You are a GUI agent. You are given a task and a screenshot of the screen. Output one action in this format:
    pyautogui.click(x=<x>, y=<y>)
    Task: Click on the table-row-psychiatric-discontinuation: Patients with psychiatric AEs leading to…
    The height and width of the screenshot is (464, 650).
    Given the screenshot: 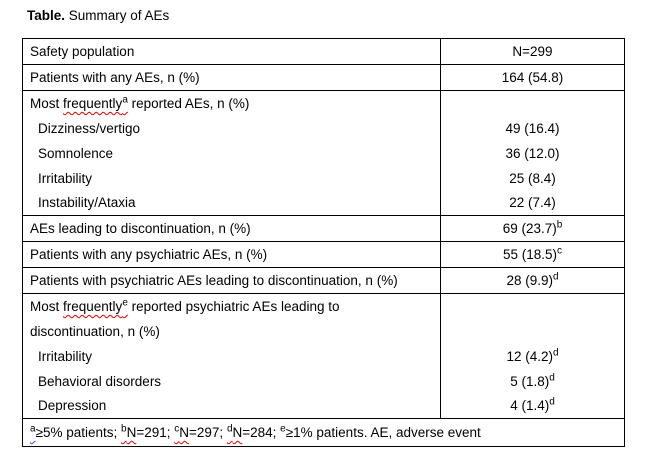 What is the action you would take?
    pyautogui.click(x=323, y=280)
    